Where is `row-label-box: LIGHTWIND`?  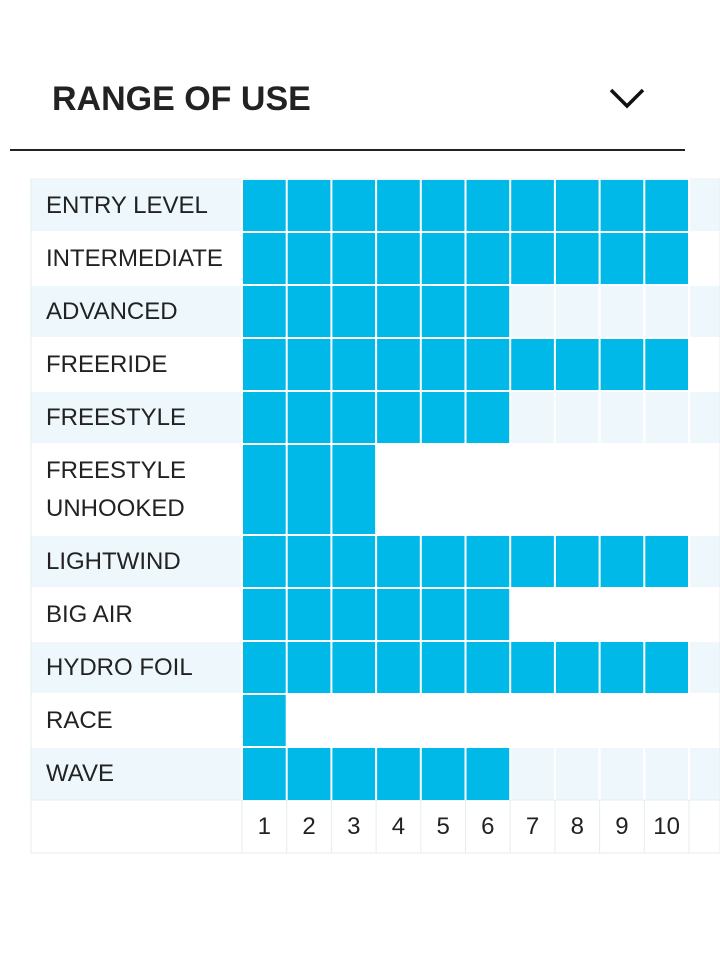
row-label-box: LIGHTWIND is located at coordinates (113, 561).